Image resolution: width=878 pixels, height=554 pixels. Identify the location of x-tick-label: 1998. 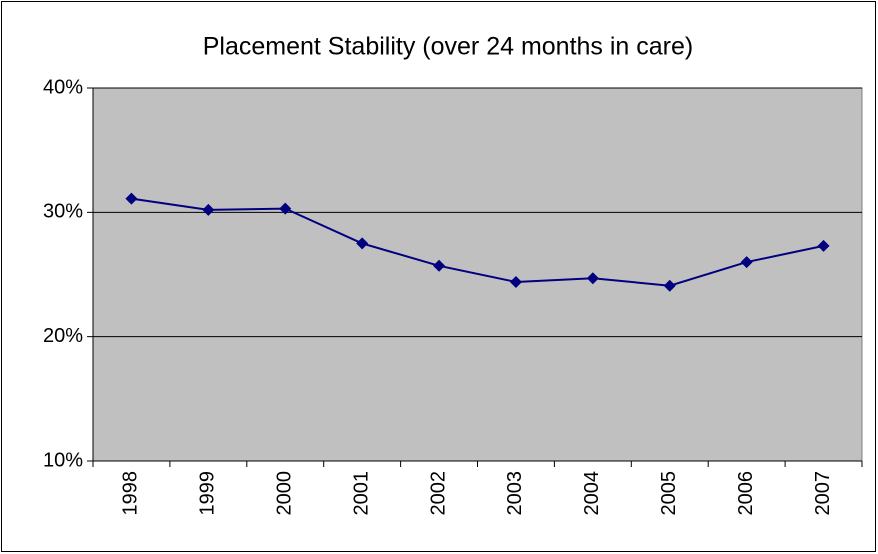
(131, 493).